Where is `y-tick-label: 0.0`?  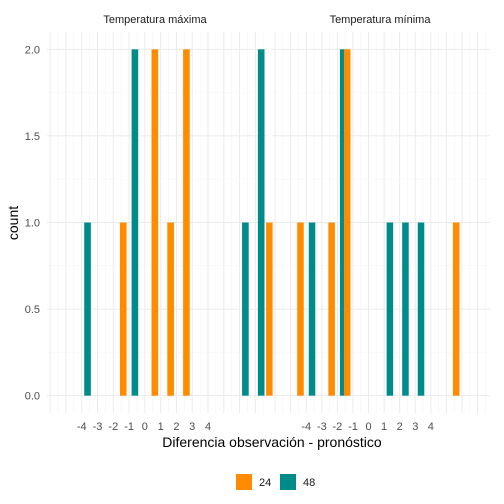 y-tick-label: 0.0 is located at coordinates (32, 397).